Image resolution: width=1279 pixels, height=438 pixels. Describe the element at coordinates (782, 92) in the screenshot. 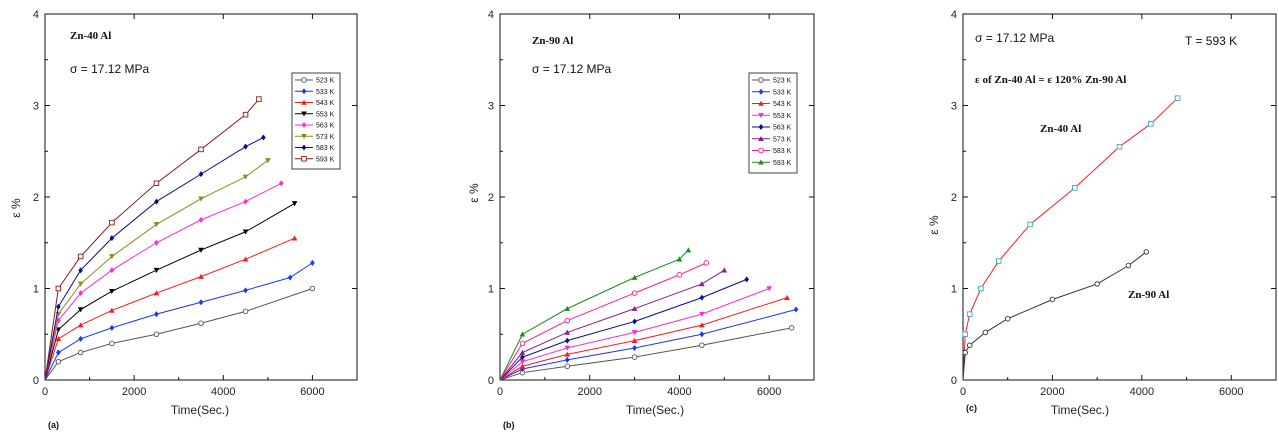

I see `legend-entry: 533 K` at that location.